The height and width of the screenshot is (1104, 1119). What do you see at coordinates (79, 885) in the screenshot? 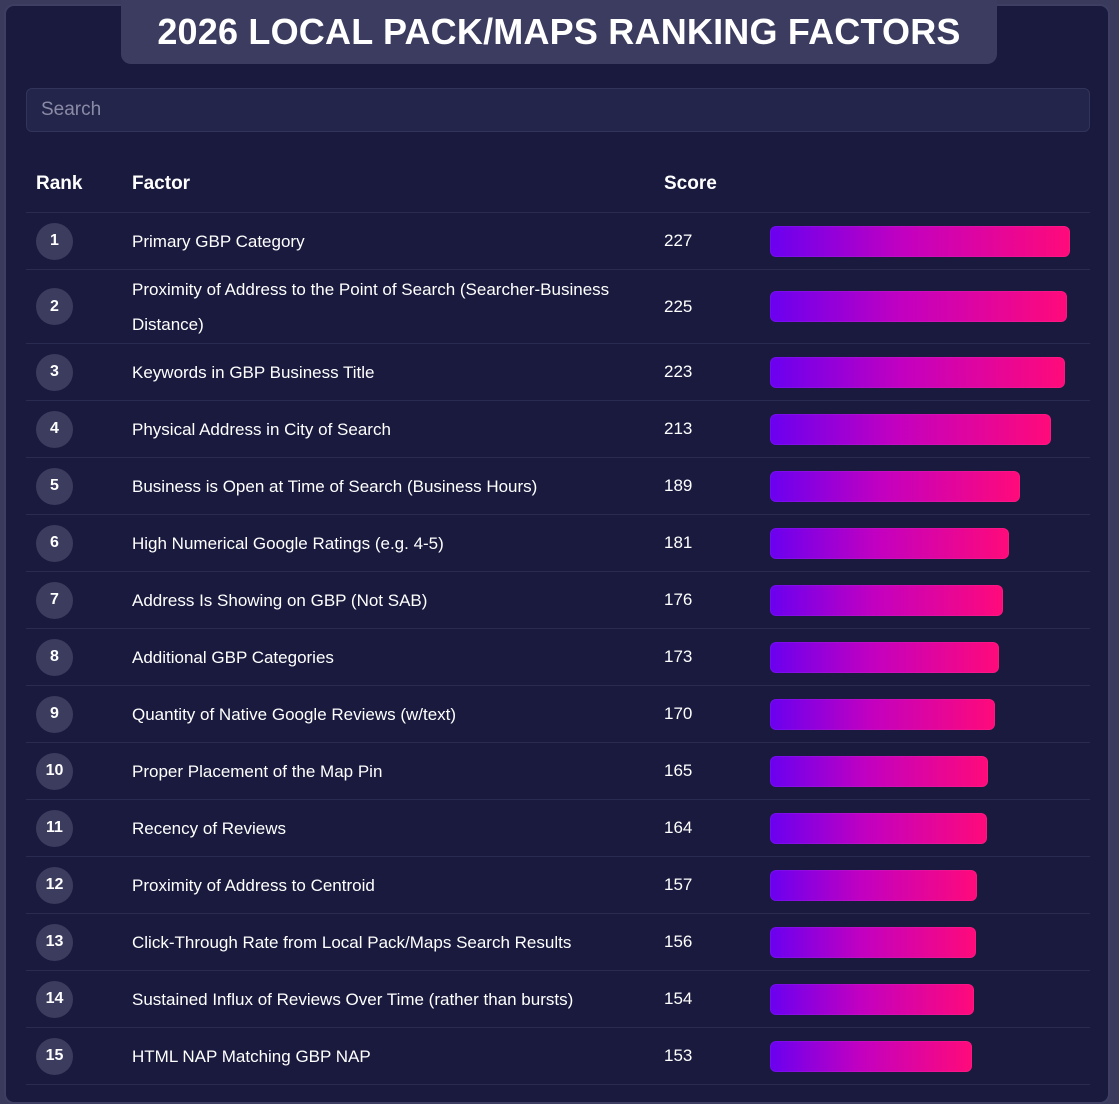
I see `rank-cell: 12` at bounding box center [79, 885].